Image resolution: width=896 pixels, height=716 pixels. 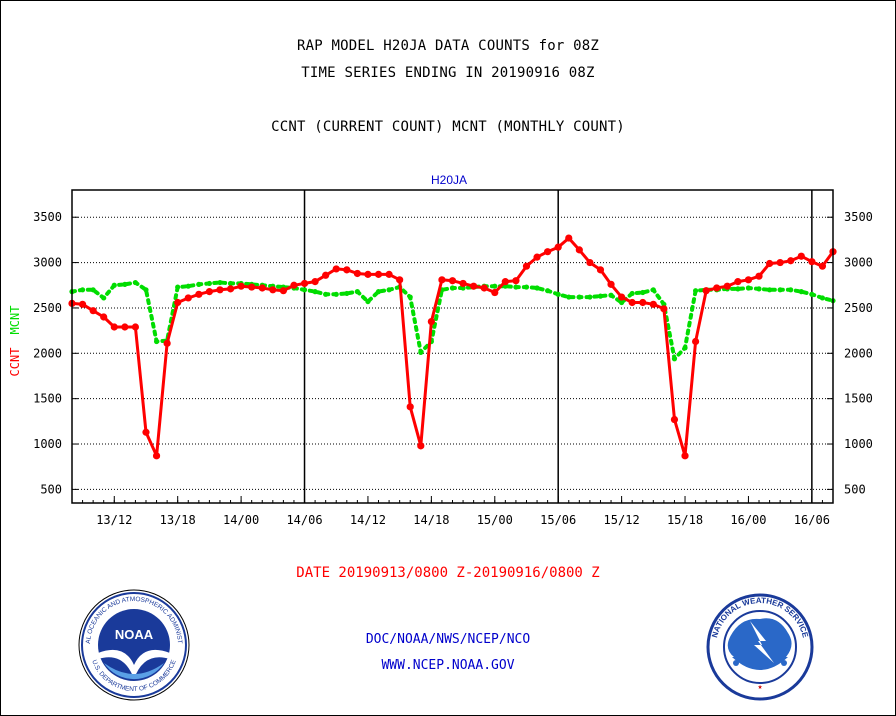 I want to click on y-axis-label-group: CCNT MCNT, so click(x=15, y=341).